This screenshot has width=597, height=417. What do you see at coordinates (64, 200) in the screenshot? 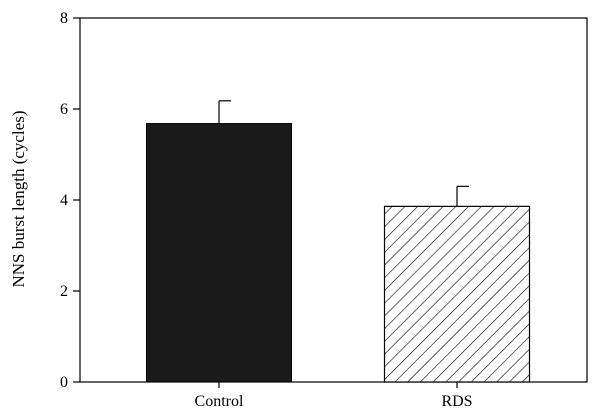
I see `y-tick-label-2: 4` at bounding box center [64, 200].